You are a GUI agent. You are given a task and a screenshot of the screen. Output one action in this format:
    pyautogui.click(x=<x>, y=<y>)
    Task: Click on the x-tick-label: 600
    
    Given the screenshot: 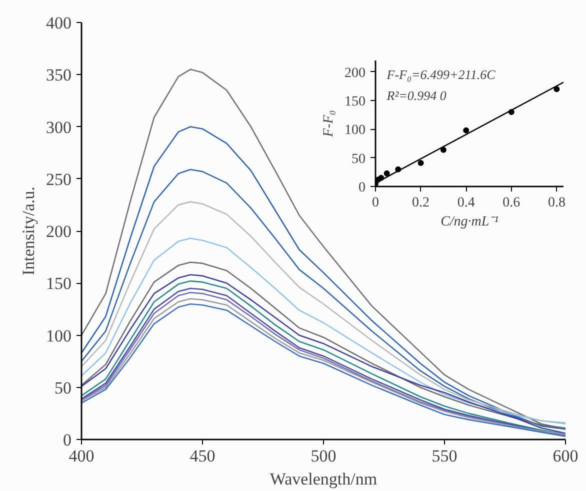 What is the action you would take?
    pyautogui.click(x=565, y=456)
    